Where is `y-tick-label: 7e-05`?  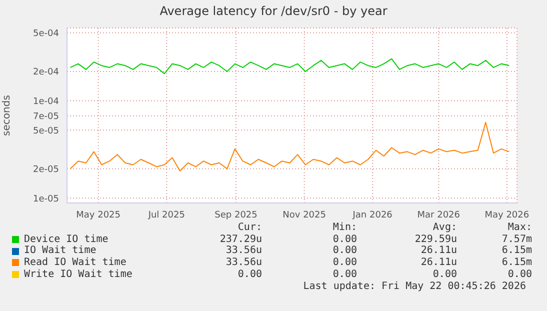 y-tick-label: 7e-05 is located at coordinates (46, 117).